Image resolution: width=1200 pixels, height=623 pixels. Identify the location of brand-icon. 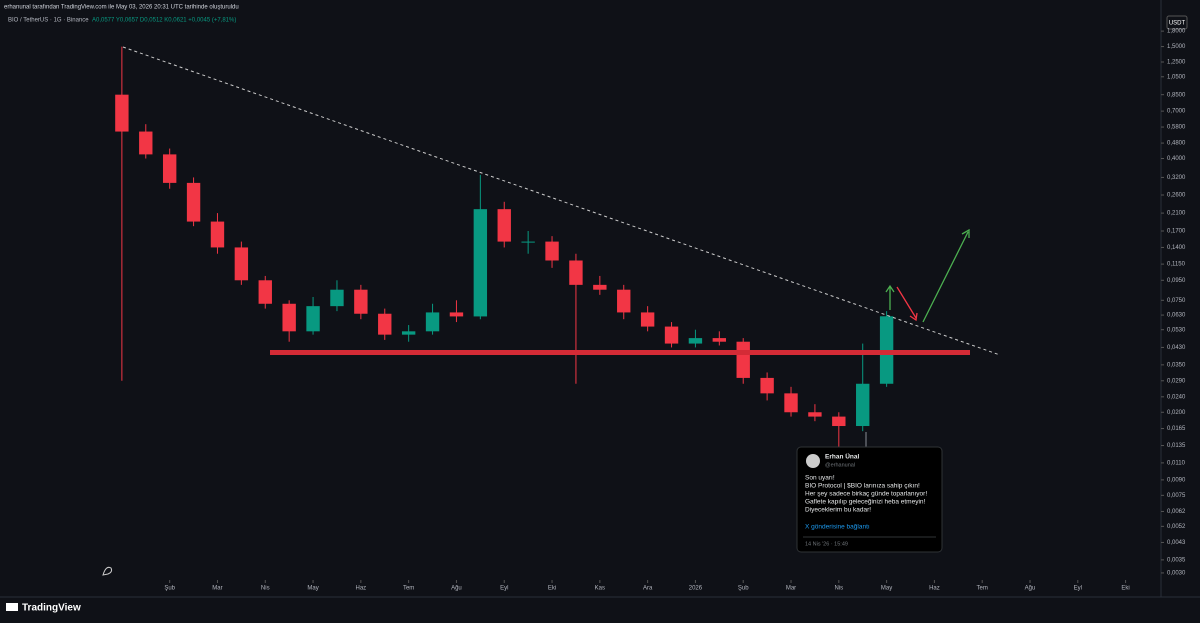
(12, 607).